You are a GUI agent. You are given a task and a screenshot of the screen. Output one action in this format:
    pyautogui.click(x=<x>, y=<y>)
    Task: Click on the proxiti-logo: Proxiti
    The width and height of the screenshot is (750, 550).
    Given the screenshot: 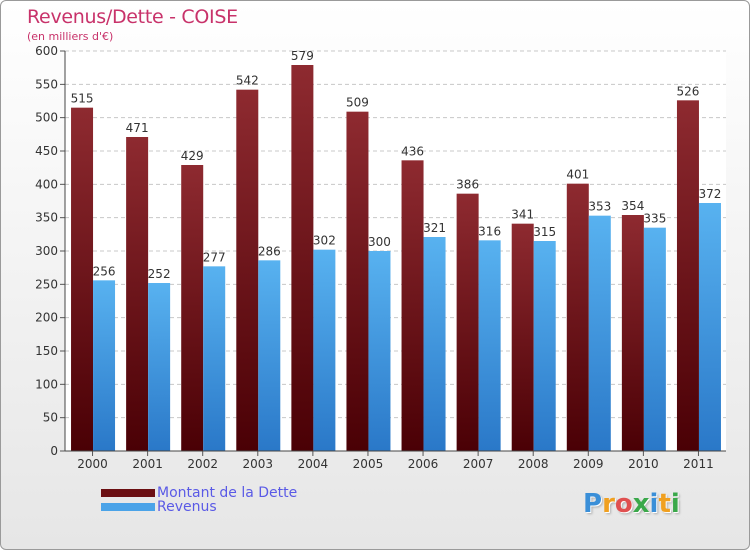 What is the action you would take?
    pyautogui.click(x=631, y=504)
    